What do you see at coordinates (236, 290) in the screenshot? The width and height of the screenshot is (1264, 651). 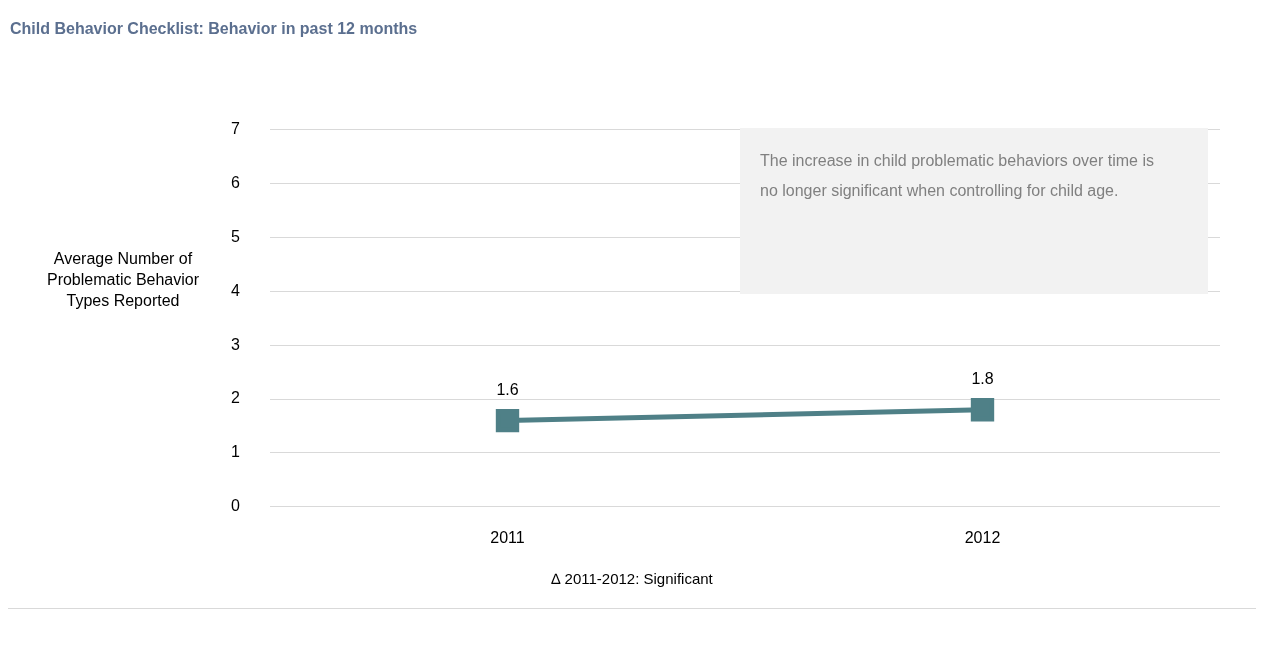 I see `y-tick-label: 4` at bounding box center [236, 290].